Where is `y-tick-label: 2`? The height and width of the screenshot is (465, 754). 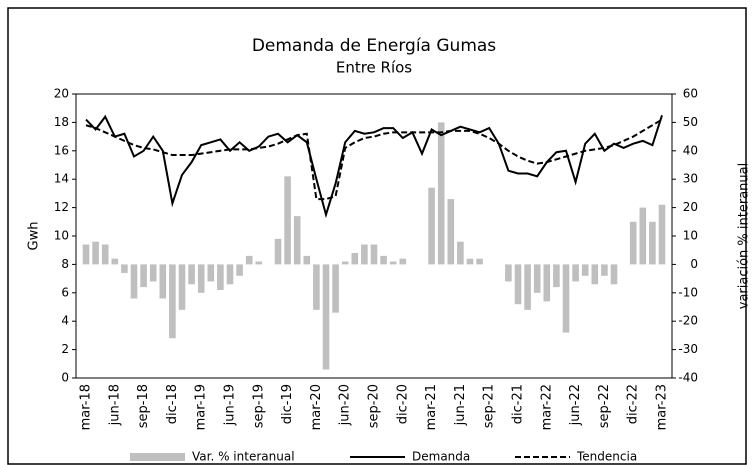 y-tick-label: 2 is located at coordinates (65, 349).